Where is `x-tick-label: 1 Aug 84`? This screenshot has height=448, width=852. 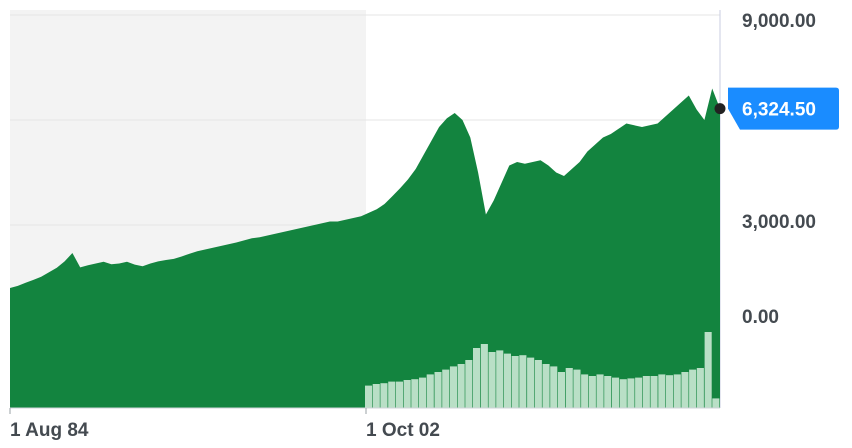
x-tick-label: 1 Aug 84 is located at coordinates (49, 430).